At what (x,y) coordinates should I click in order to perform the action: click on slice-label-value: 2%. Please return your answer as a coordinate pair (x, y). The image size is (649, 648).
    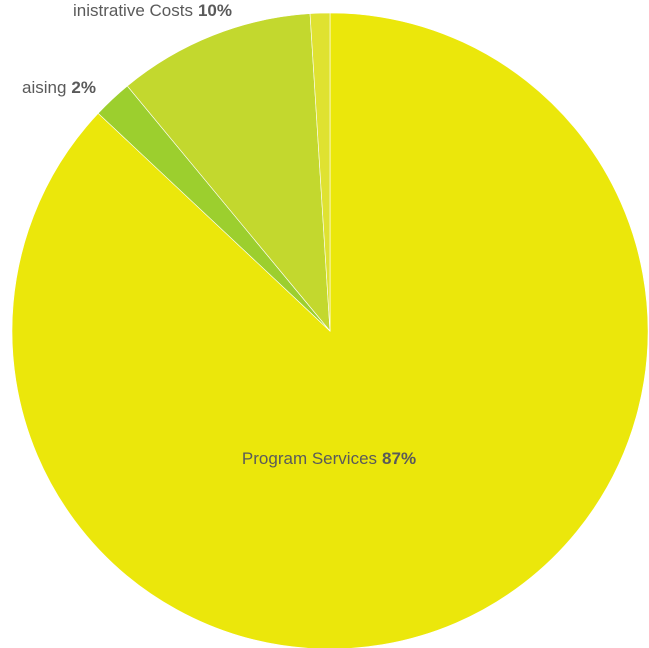
    Looking at the image, I should click on (83, 87).